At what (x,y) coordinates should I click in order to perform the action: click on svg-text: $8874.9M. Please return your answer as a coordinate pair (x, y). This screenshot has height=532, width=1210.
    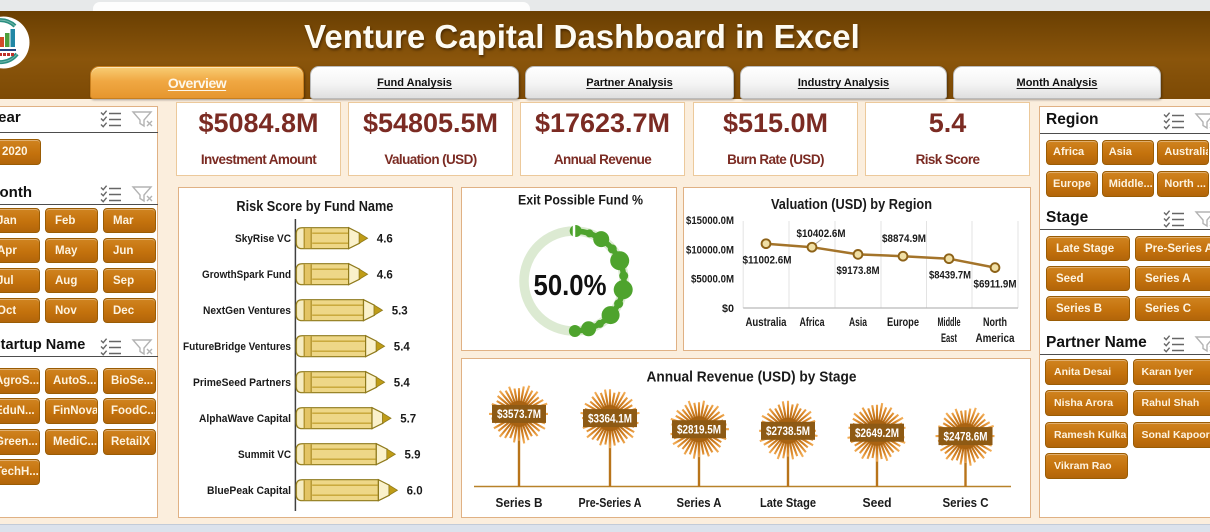
    Looking at the image, I should click on (904, 239).